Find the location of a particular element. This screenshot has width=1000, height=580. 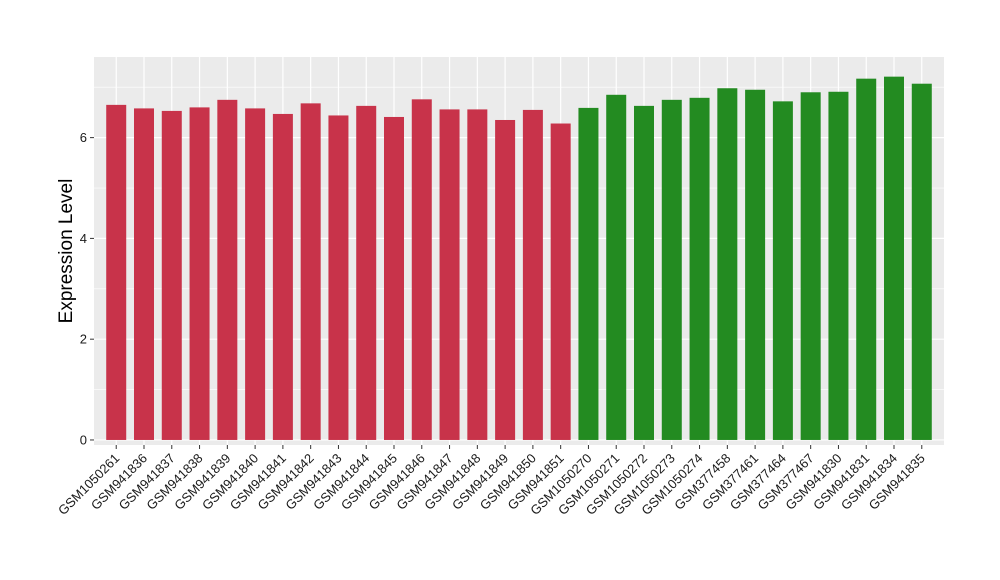

y-tick-label: 4 is located at coordinates (83, 238).